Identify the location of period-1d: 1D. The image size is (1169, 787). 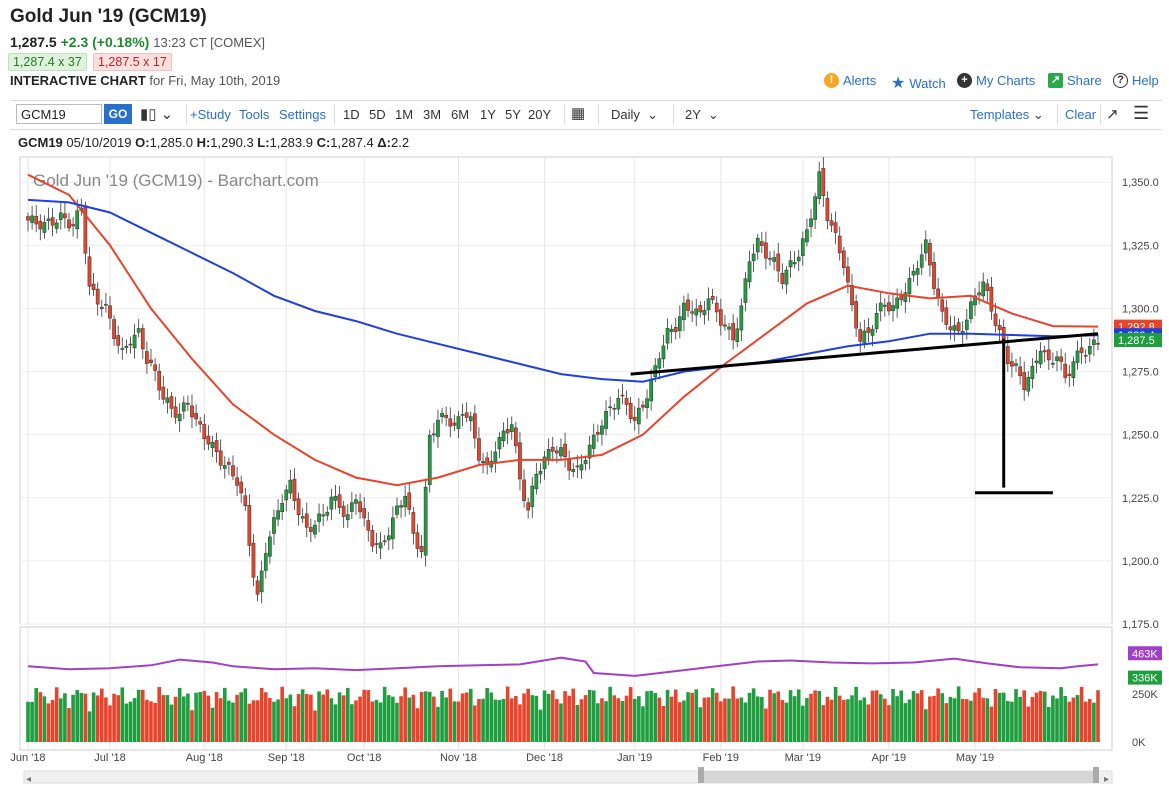
(351, 114).